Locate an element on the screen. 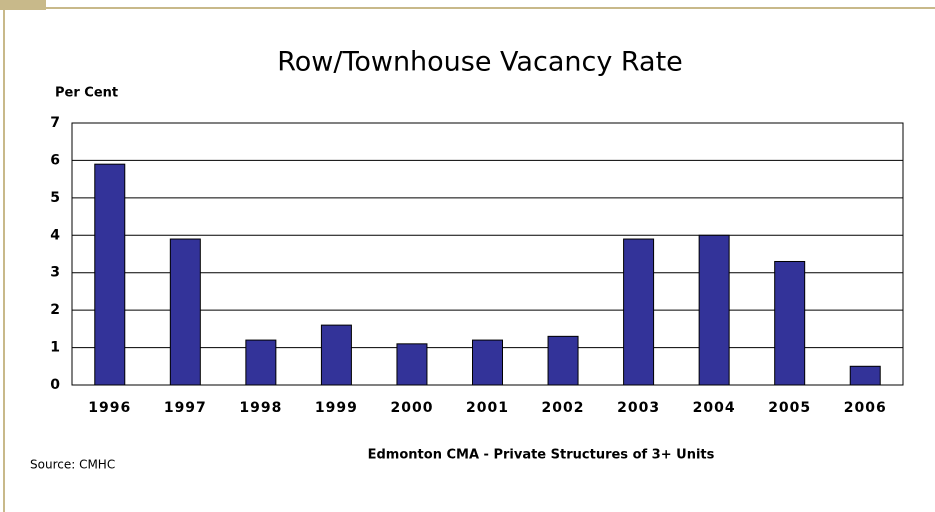 This screenshot has height=512, width=935. x-tick-label: 2006 is located at coordinates (865, 408).